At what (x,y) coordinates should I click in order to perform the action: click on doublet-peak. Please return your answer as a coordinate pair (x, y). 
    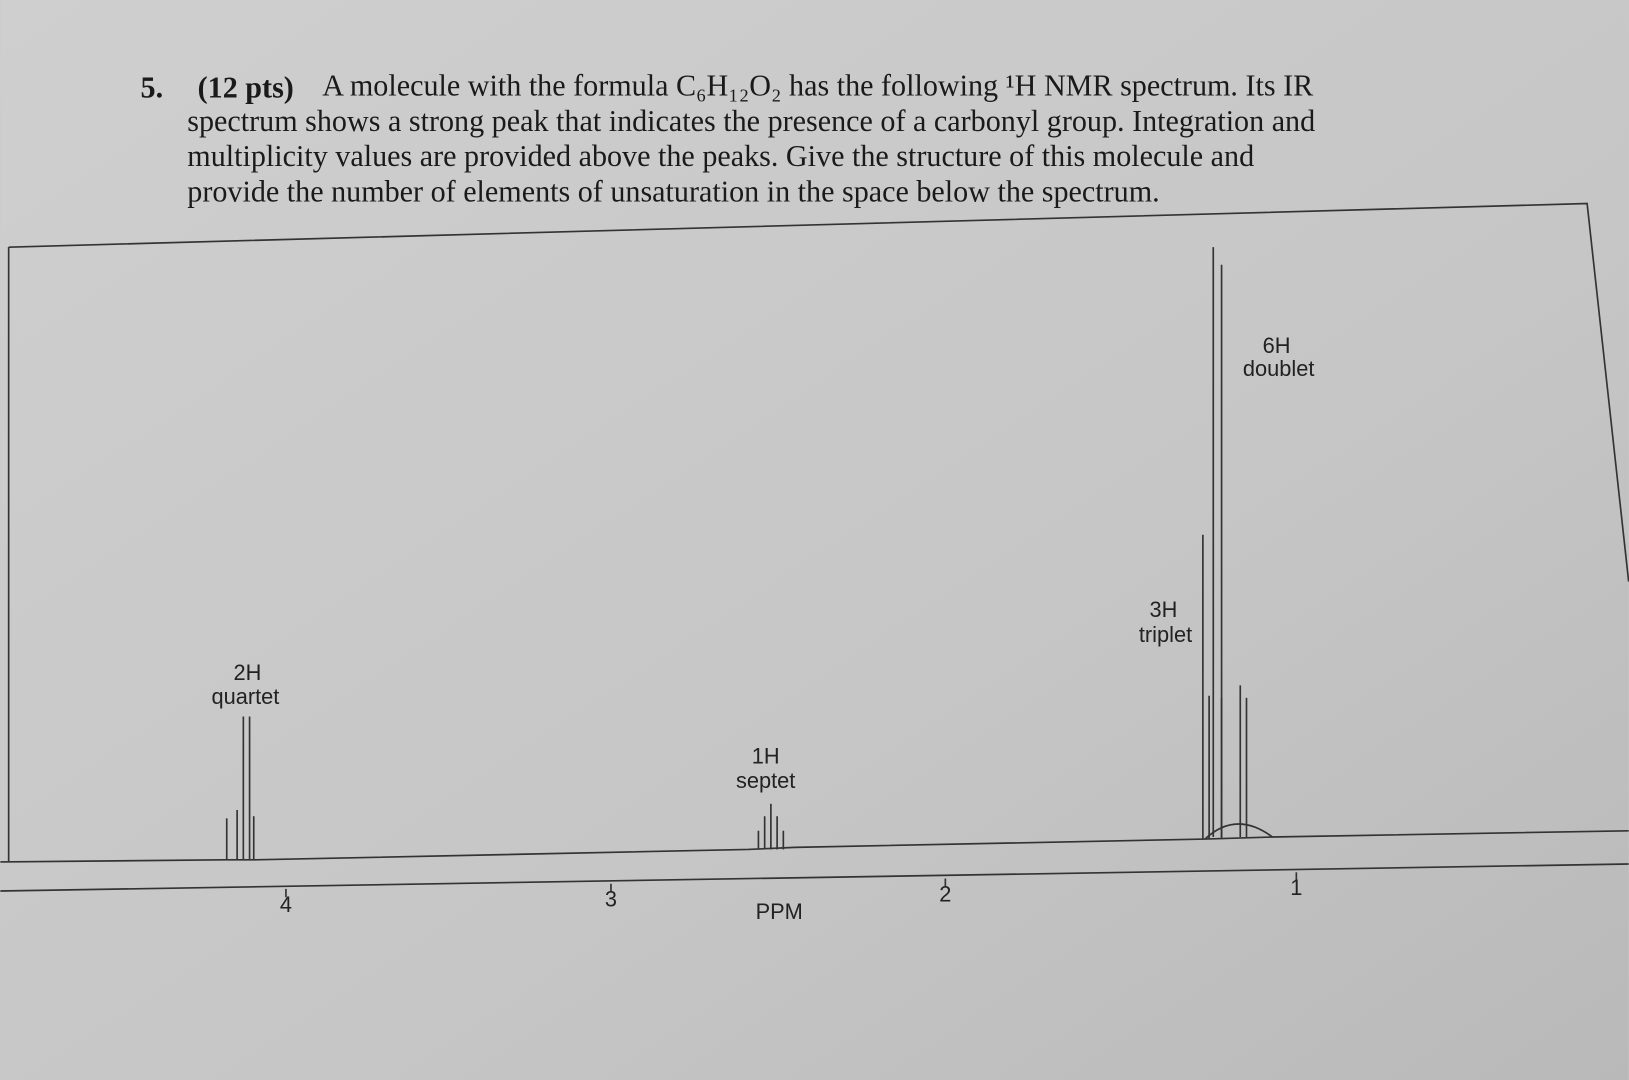
    Looking at the image, I should click on (1238, 543).